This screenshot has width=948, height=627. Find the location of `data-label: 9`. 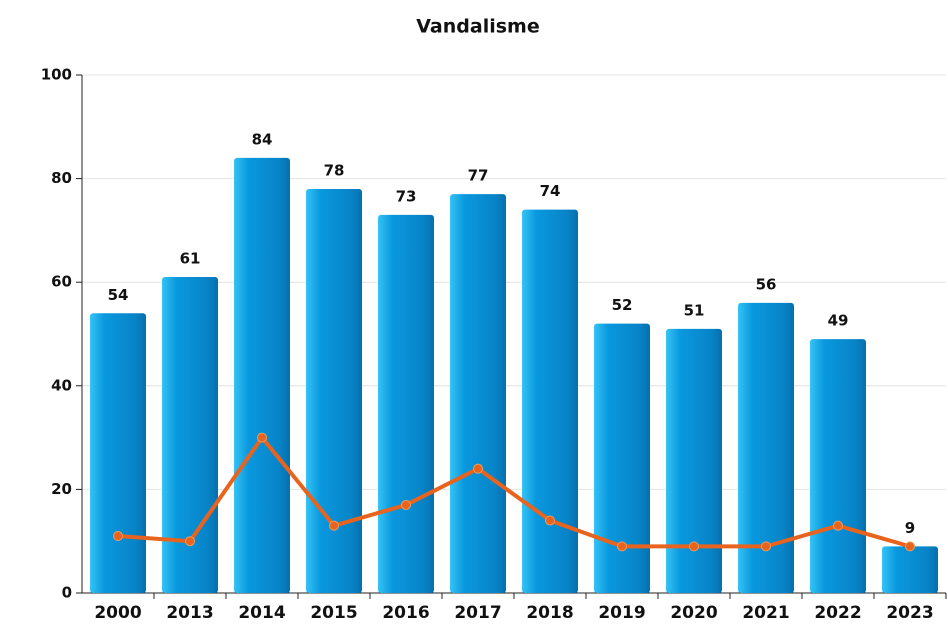

data-label: 9 is located at coordinates (910, 528).